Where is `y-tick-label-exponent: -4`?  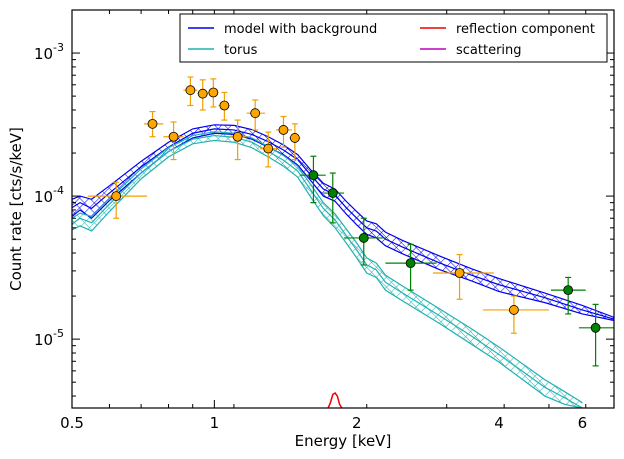
y-tick-label-exponent: -4 is located at coordinates (58, 190).